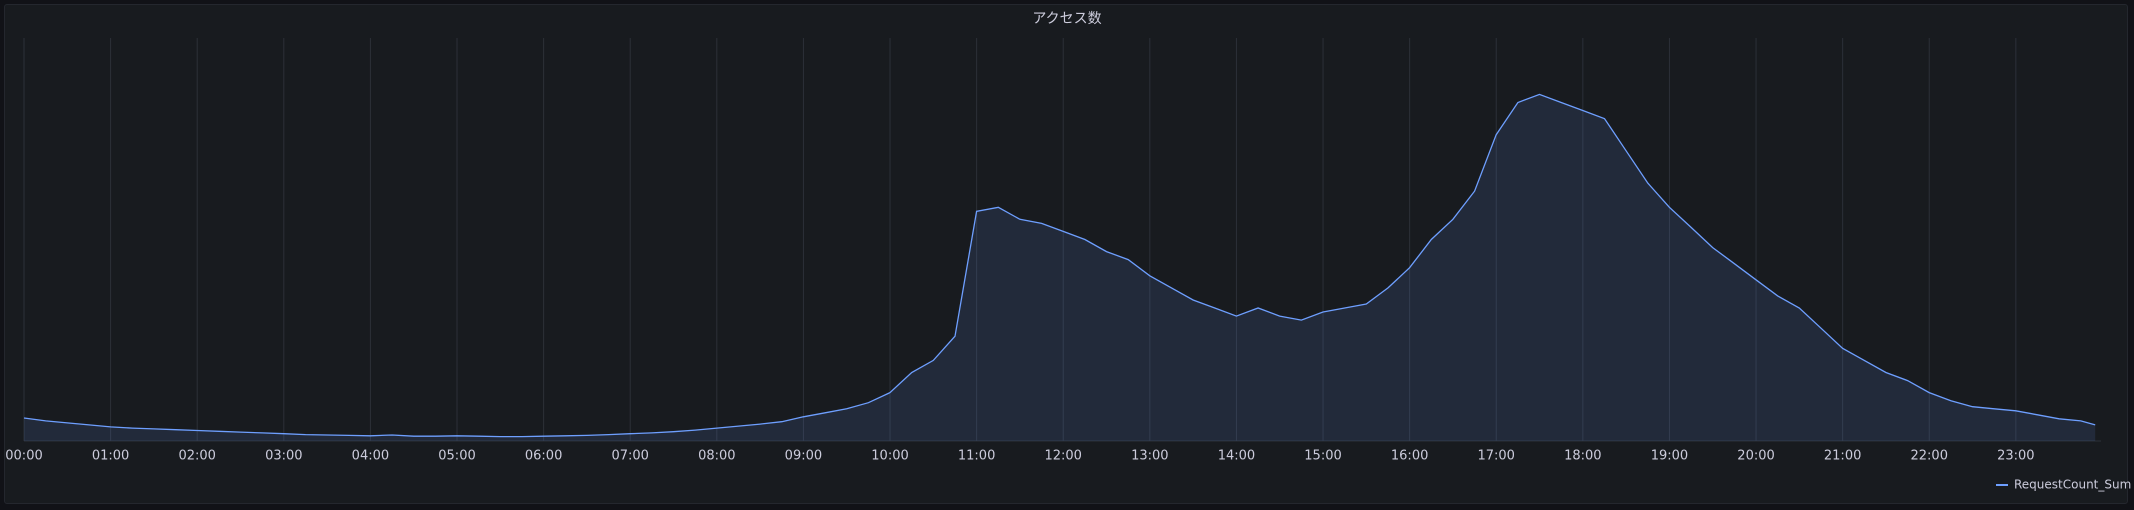  Describe the element at coordinates (629, 456) in the screenshot. I see `x-tick-label: 07:00` at that location.